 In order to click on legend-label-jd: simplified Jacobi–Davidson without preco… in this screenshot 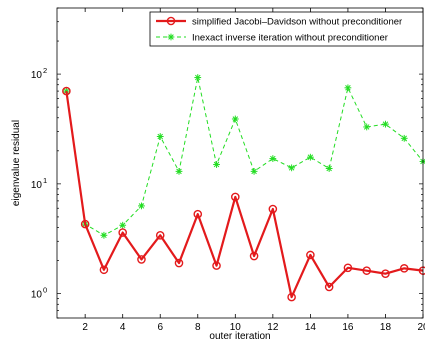, I will do `click(297, 22)`.